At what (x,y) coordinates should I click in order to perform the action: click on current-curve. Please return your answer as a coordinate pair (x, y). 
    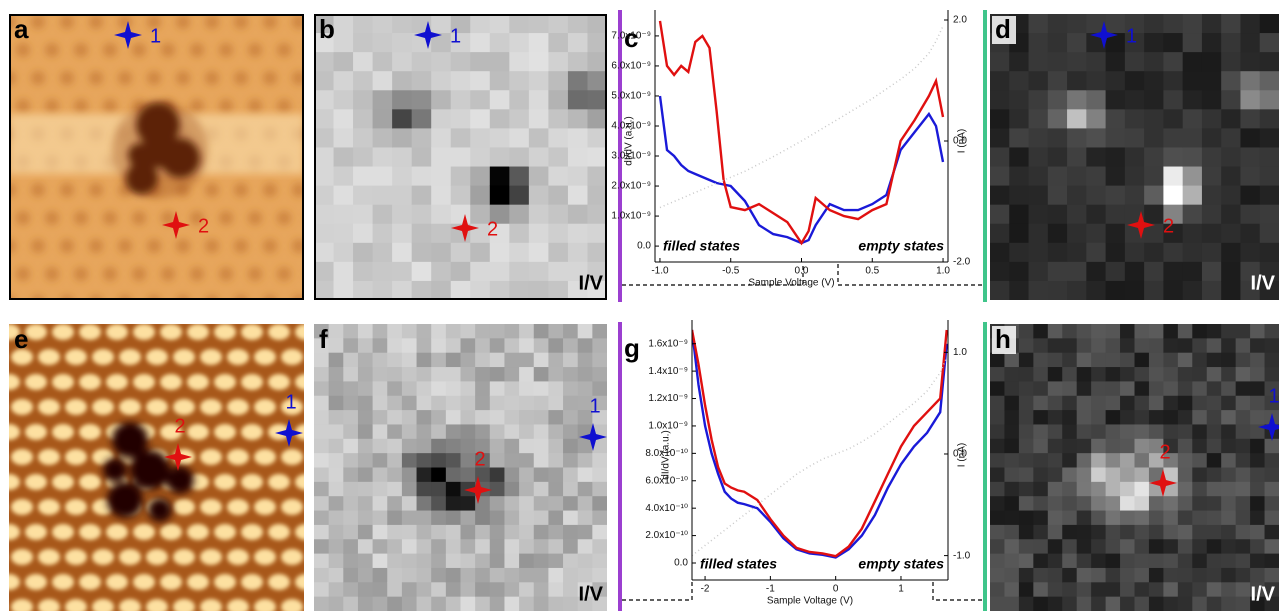
    Looking at the image, I should click on (820, 457).